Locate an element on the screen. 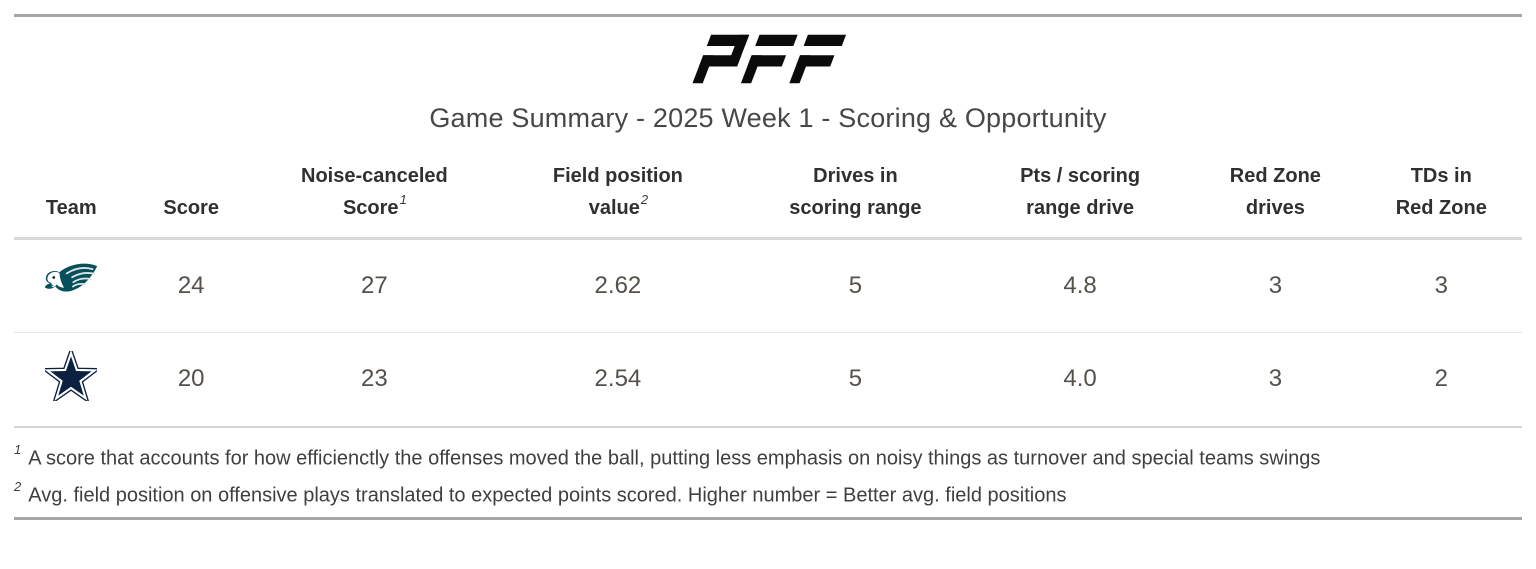 The width and height of the screenshot is (1536, 569). eagles-logo is located at coordinates (71, 283).